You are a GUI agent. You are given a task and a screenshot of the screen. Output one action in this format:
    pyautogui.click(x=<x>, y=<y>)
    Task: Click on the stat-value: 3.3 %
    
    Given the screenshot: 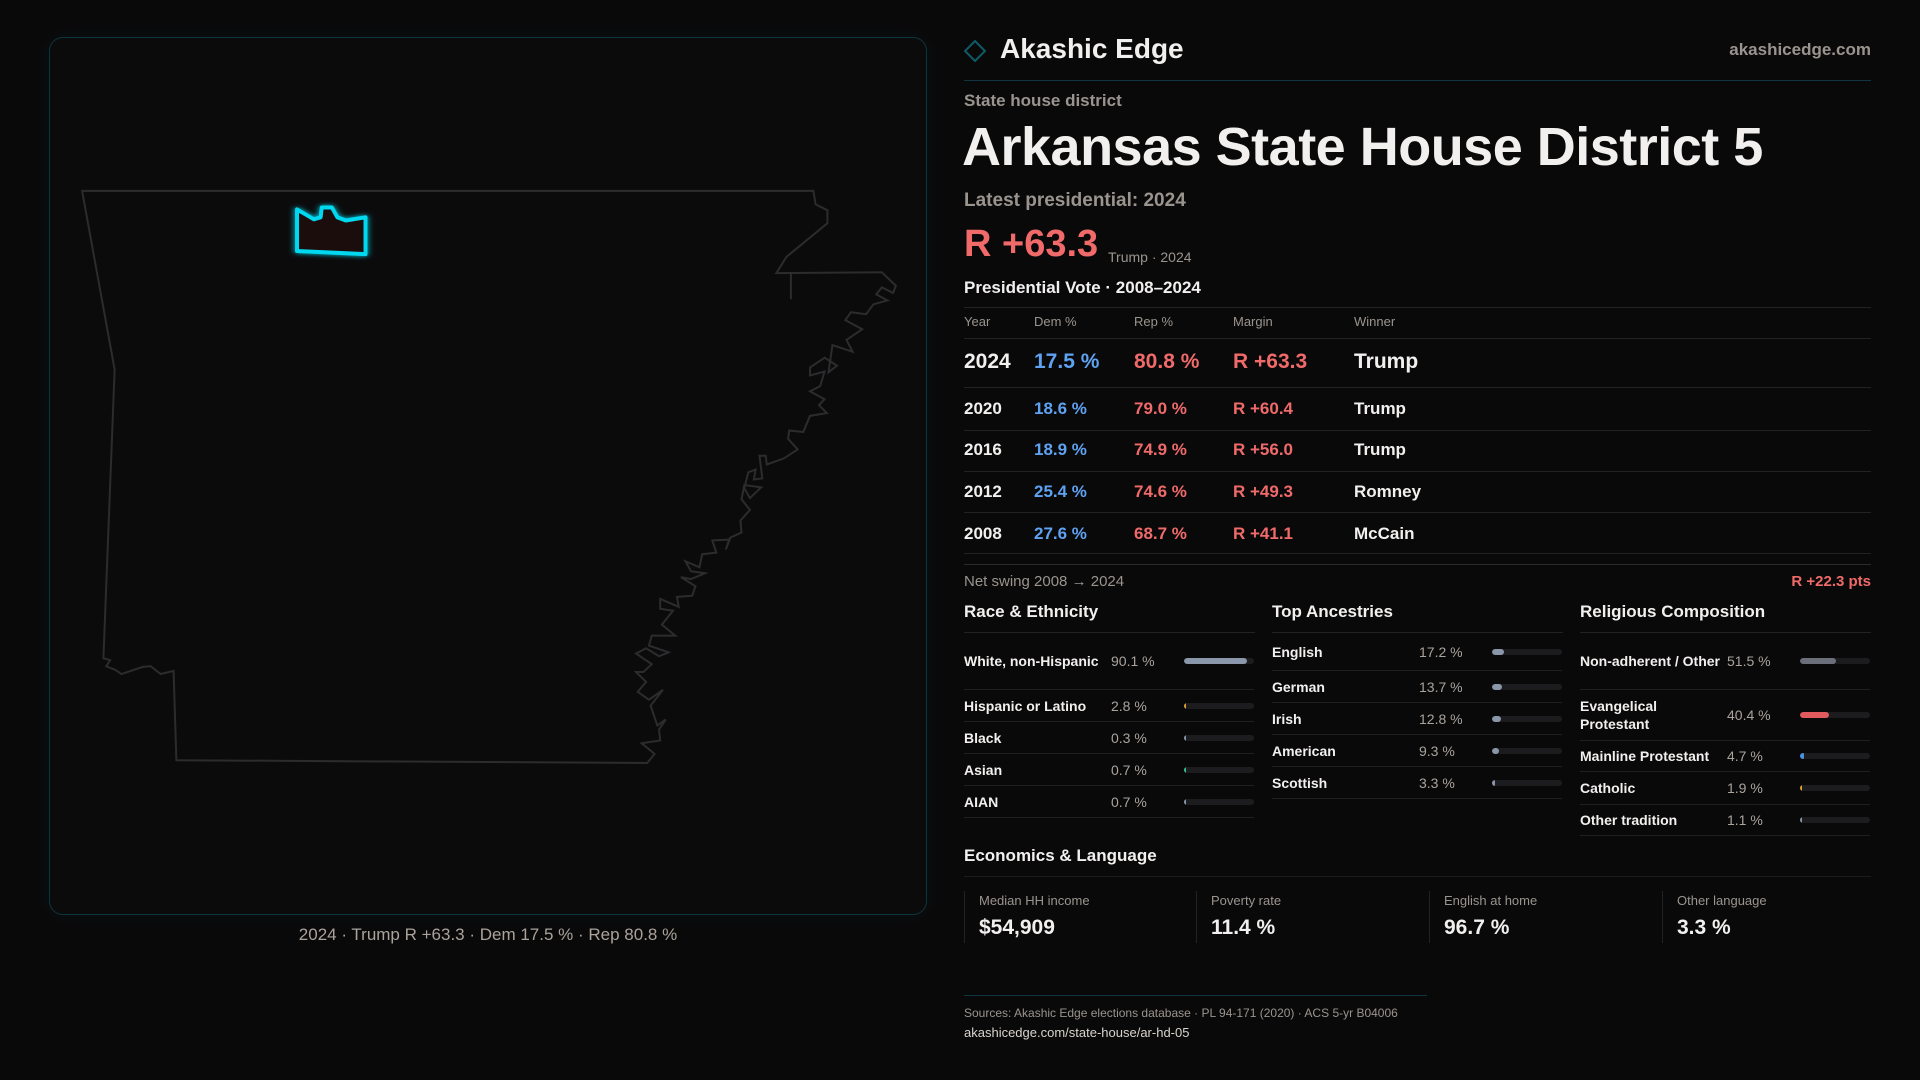 What is the action you would take?
    pyautogui.click(x=1704, y=927)
    